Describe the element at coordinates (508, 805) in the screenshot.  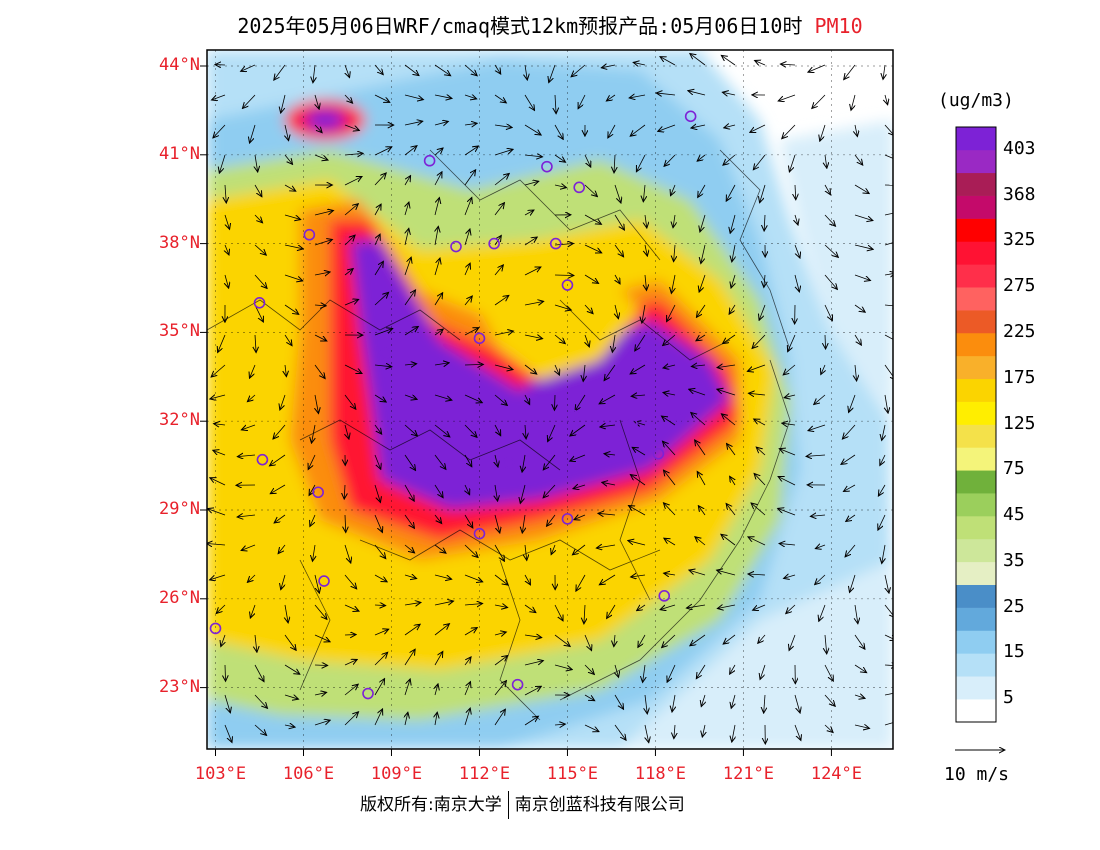
I see `footer-separator` at that location.